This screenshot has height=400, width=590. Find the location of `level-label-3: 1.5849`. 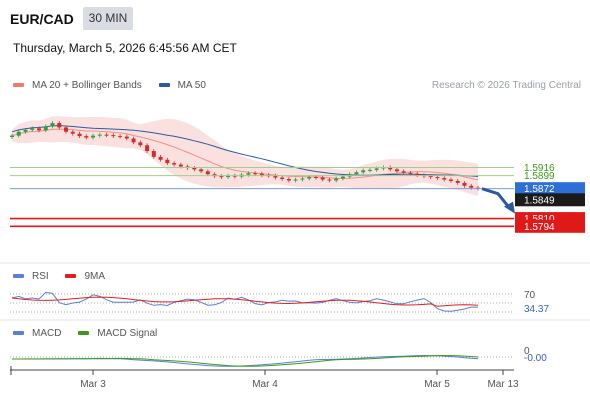

level-label-3: 1.5849 is located at coordinates (539, 200).